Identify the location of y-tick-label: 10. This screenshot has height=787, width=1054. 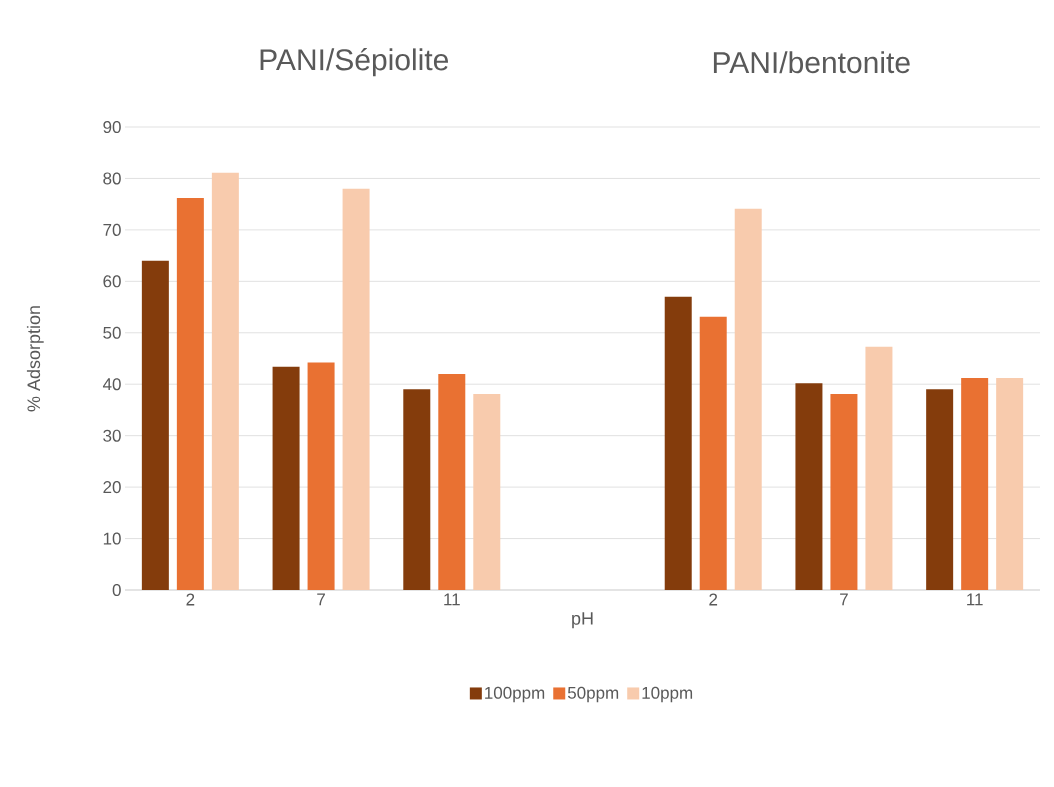
(112, 538).